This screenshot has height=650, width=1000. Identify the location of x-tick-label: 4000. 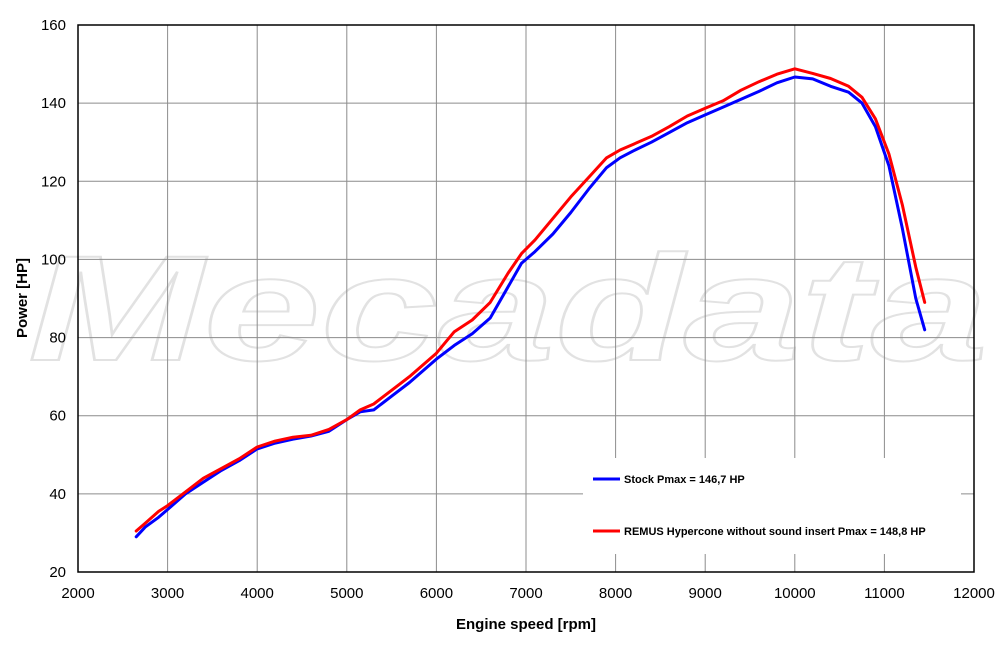
(257, 593).